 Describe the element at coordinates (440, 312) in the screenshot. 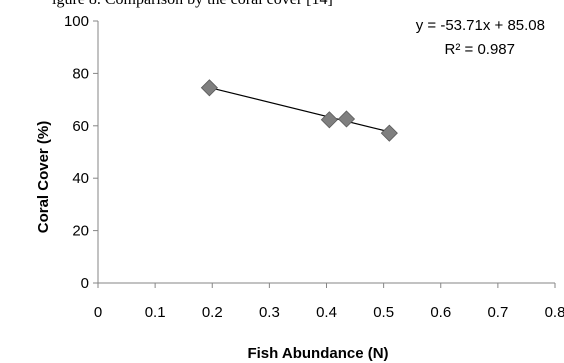

I see `x-tick-label: 0.6` at that location.